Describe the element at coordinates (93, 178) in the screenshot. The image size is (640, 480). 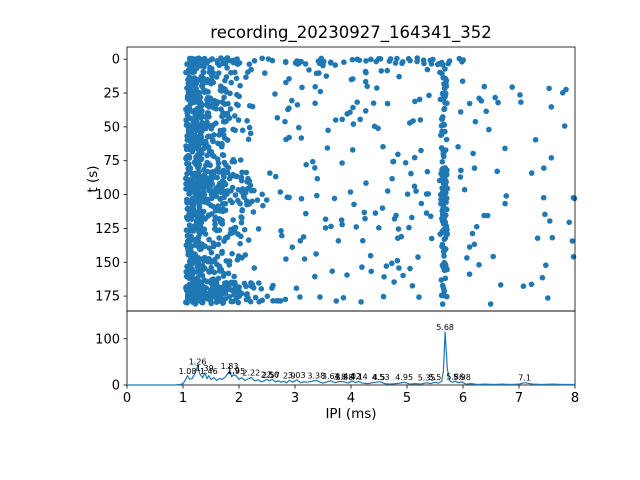
I see `y-axis-label: t (s)` at that location.